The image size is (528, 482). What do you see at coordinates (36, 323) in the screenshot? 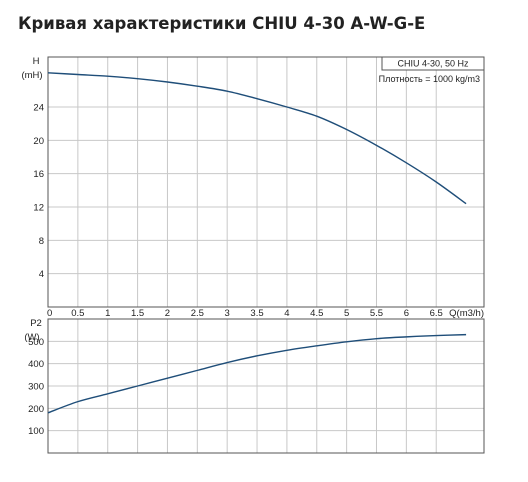
I see `power-y-axis-label: P2` at bounding box center [36, 323].